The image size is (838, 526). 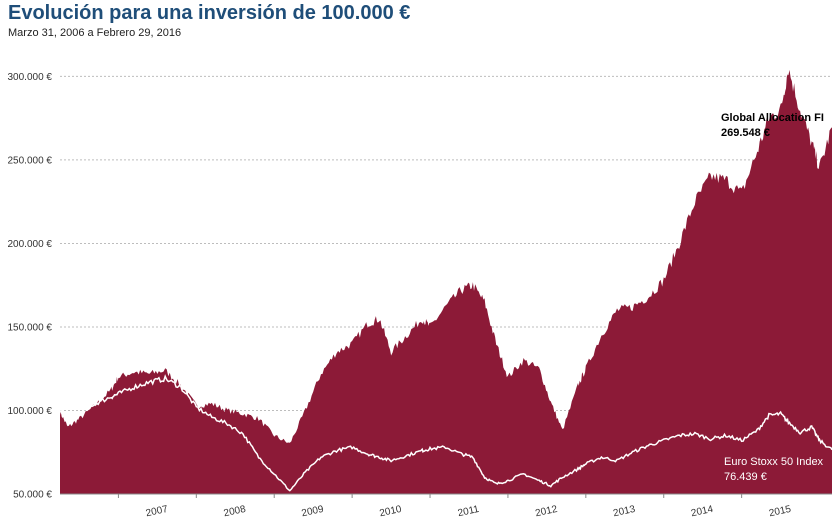 What do you see at coordinates (546, 511) in the screenshot?
I see `x-tick-label: 2012` at bounding box center [546, 511].